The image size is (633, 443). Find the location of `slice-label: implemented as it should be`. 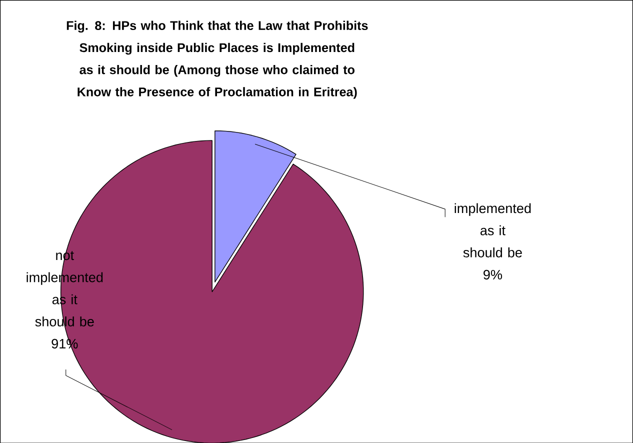

slice-label: implemented as it should be is located at coordinates (492, 230).